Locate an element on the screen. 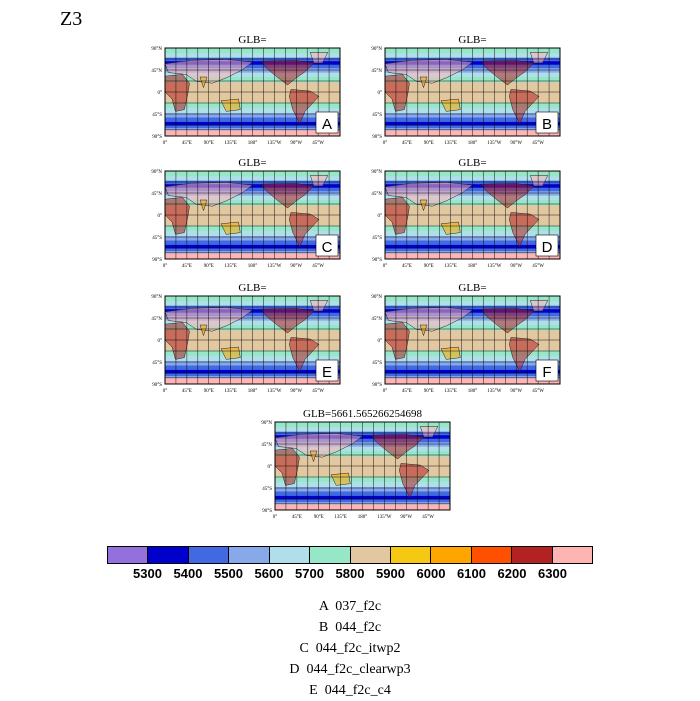 The width and height of the screenshot is (700, 701). legend-item: D 044_f2c_clearwp3 is located at coordinates (350, 669).